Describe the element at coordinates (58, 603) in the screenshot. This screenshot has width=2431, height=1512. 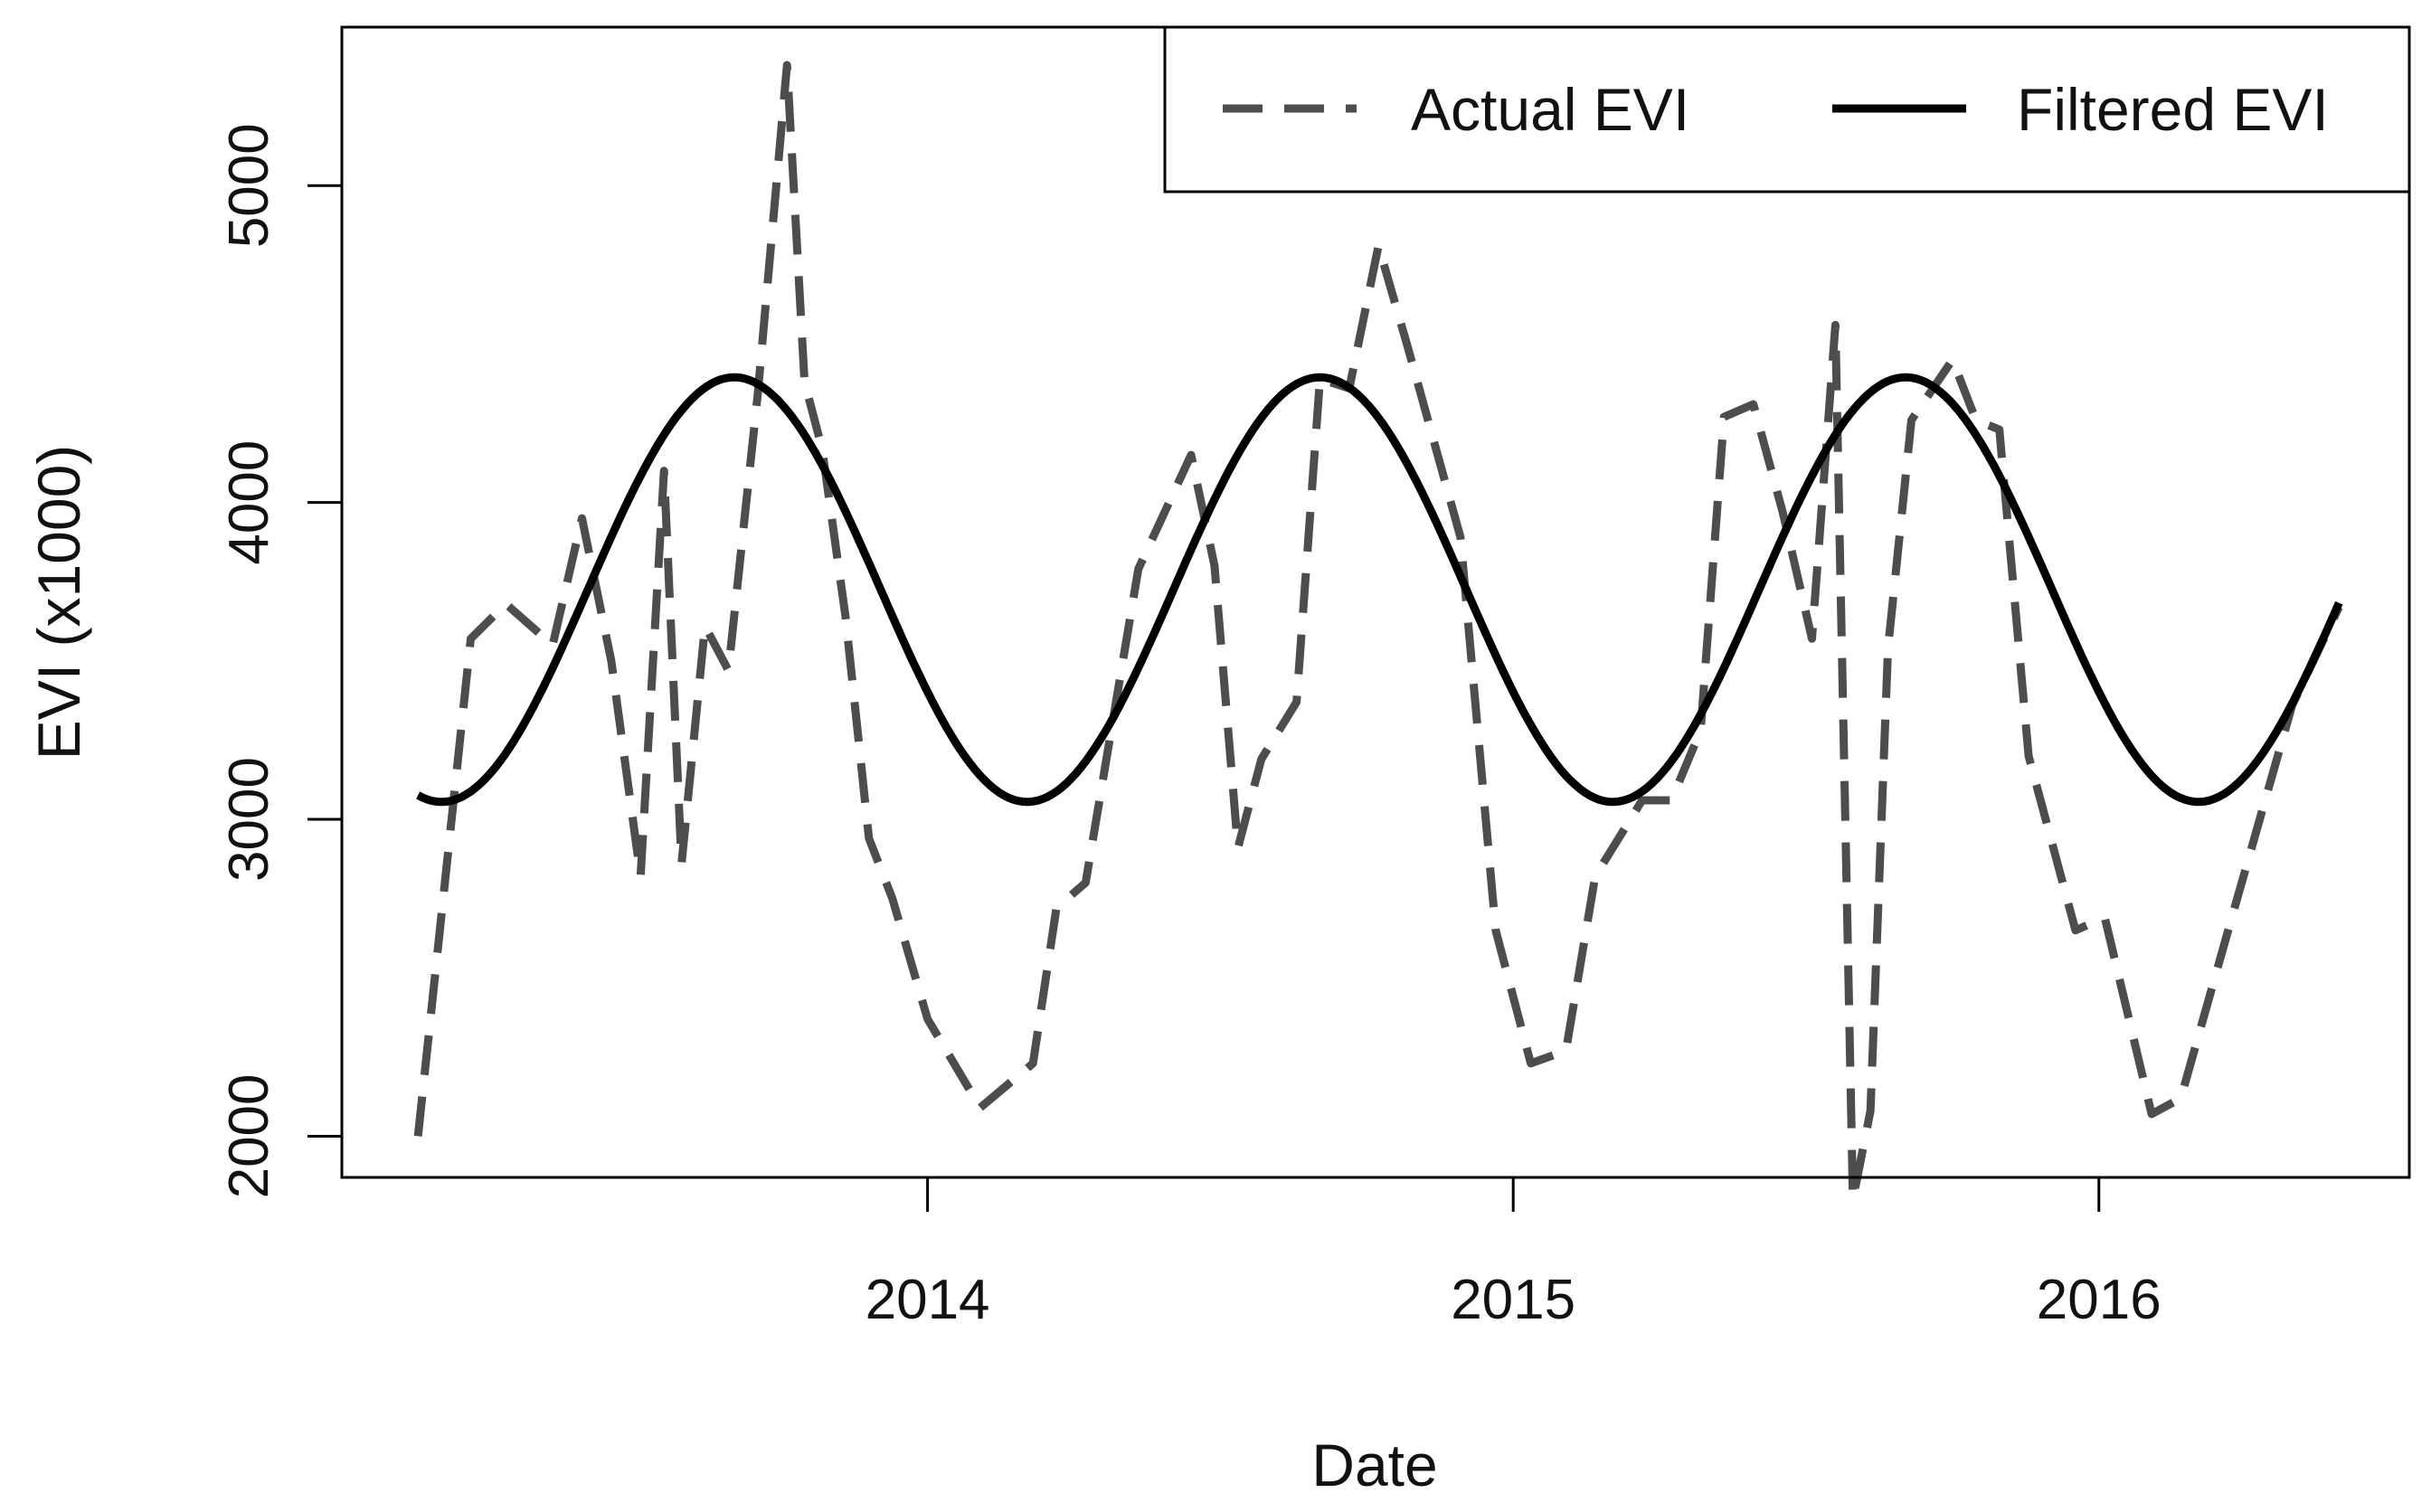
I see `y-axis-title: EVI (x1000)` at that location.